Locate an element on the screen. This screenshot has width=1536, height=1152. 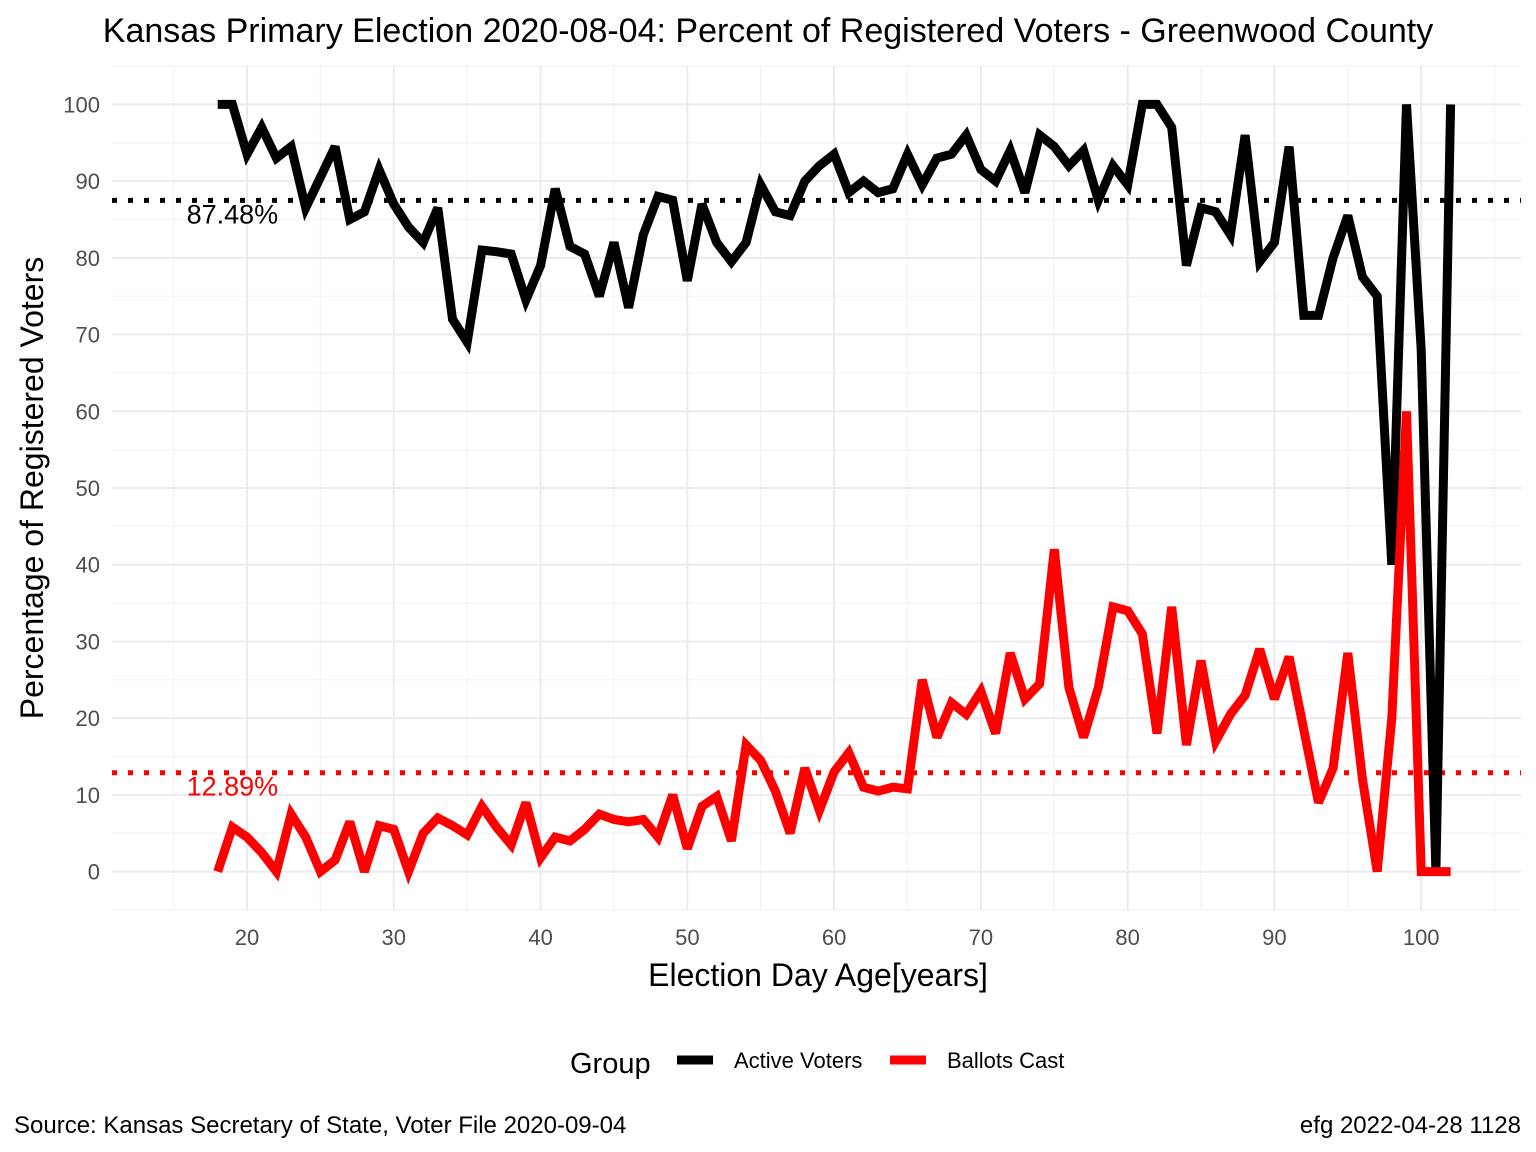
y-tick-label: 60 is located at coordinates (88, 411).